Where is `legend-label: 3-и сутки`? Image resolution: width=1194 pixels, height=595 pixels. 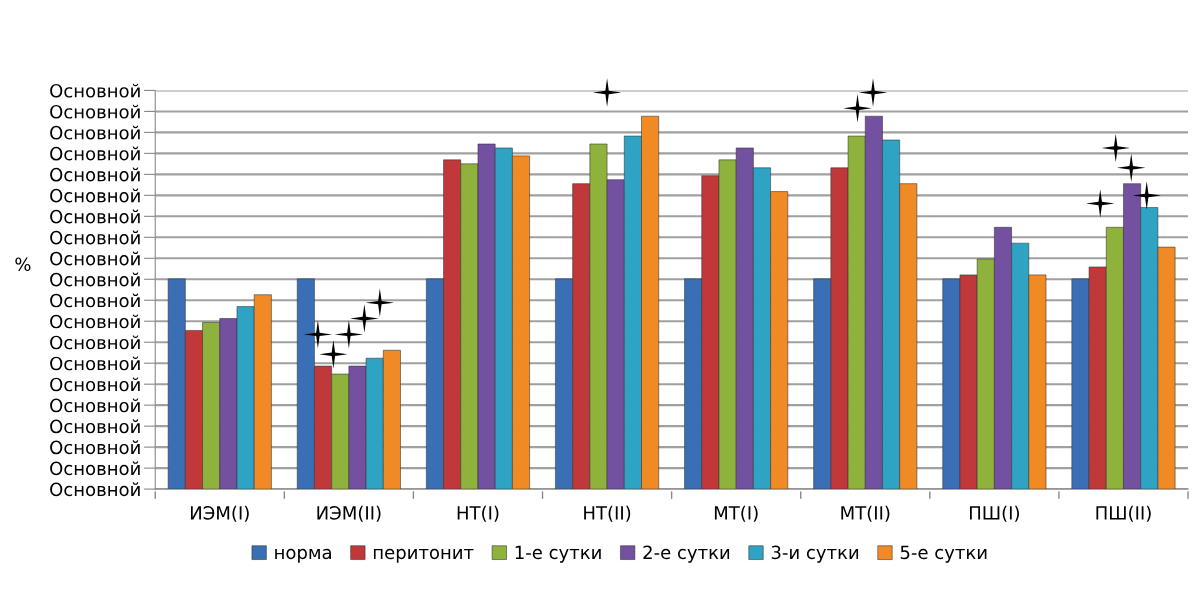
legend-label: 3-и сутки is located at coordinates (815, 554).